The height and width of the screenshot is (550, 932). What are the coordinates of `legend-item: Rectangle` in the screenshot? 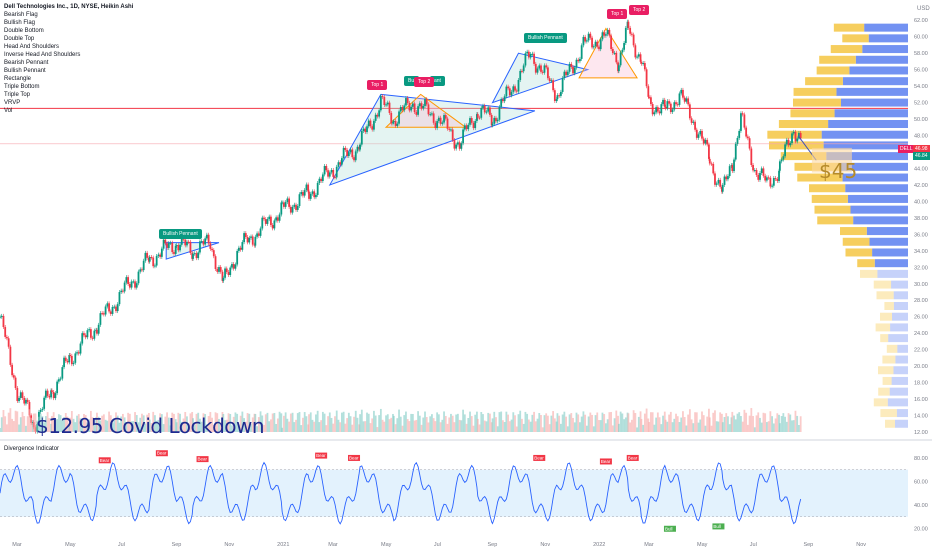 It's located at (18, 79).